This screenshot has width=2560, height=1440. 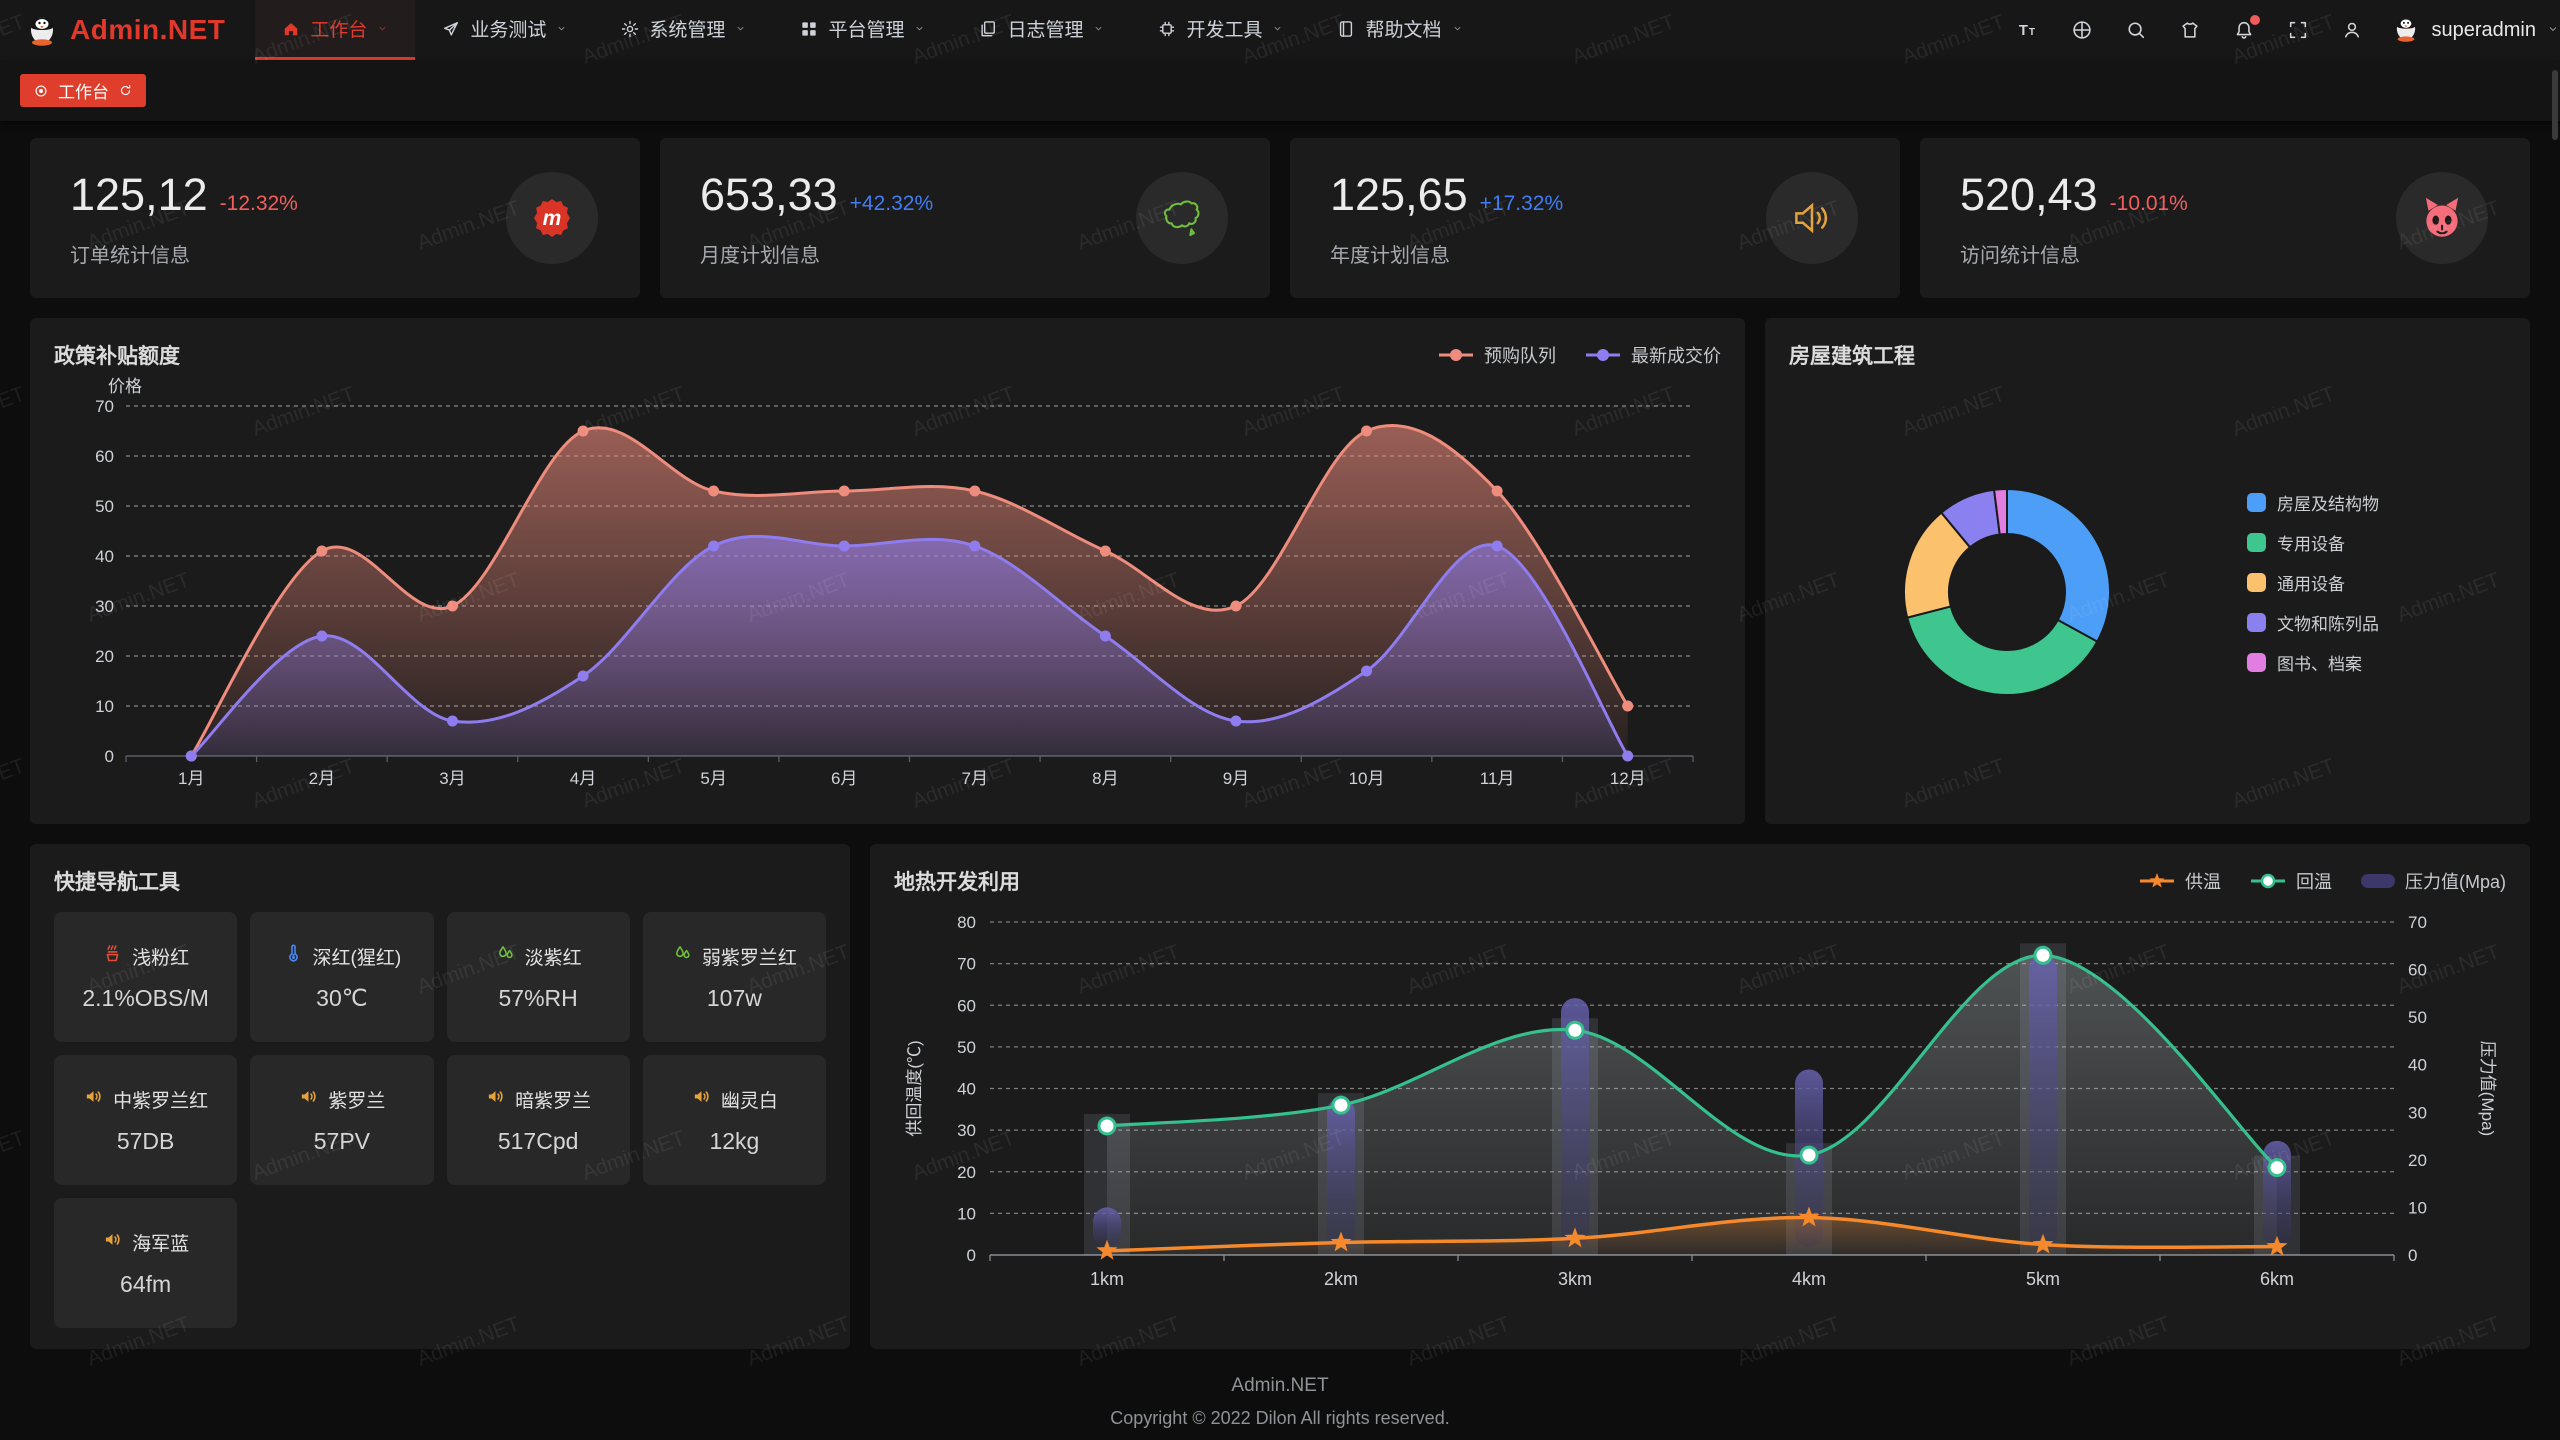 I want to click on nav-item-workbench: 工作台, so click(x=335, y=30).